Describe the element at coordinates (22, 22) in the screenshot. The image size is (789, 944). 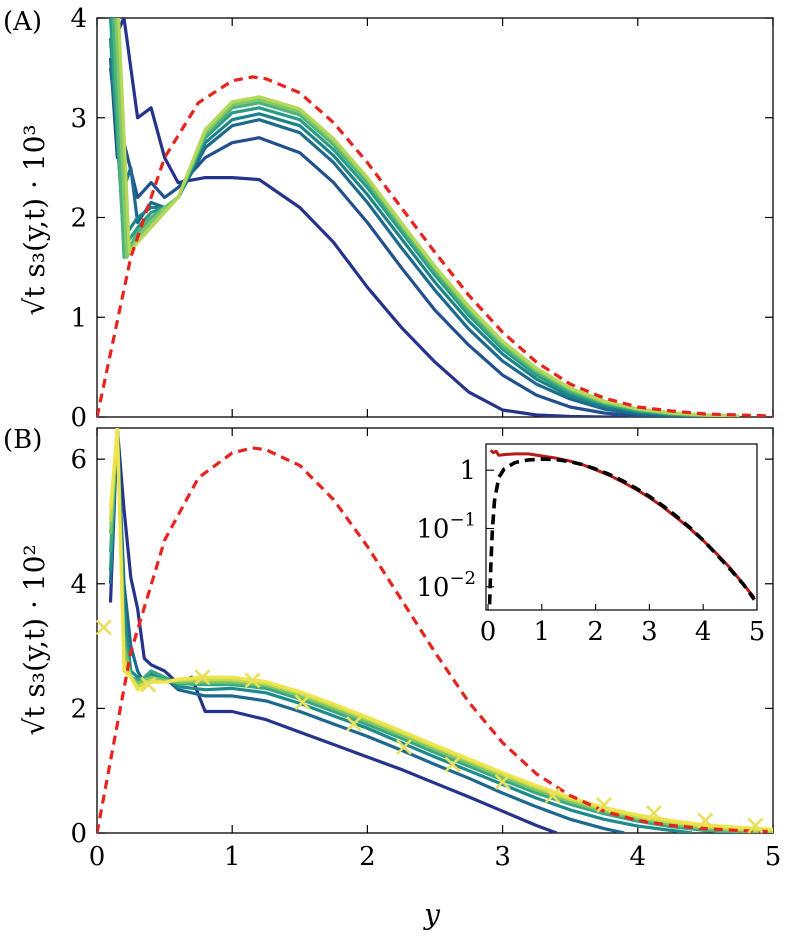
I see `panel-a-label: (A)` at that location.